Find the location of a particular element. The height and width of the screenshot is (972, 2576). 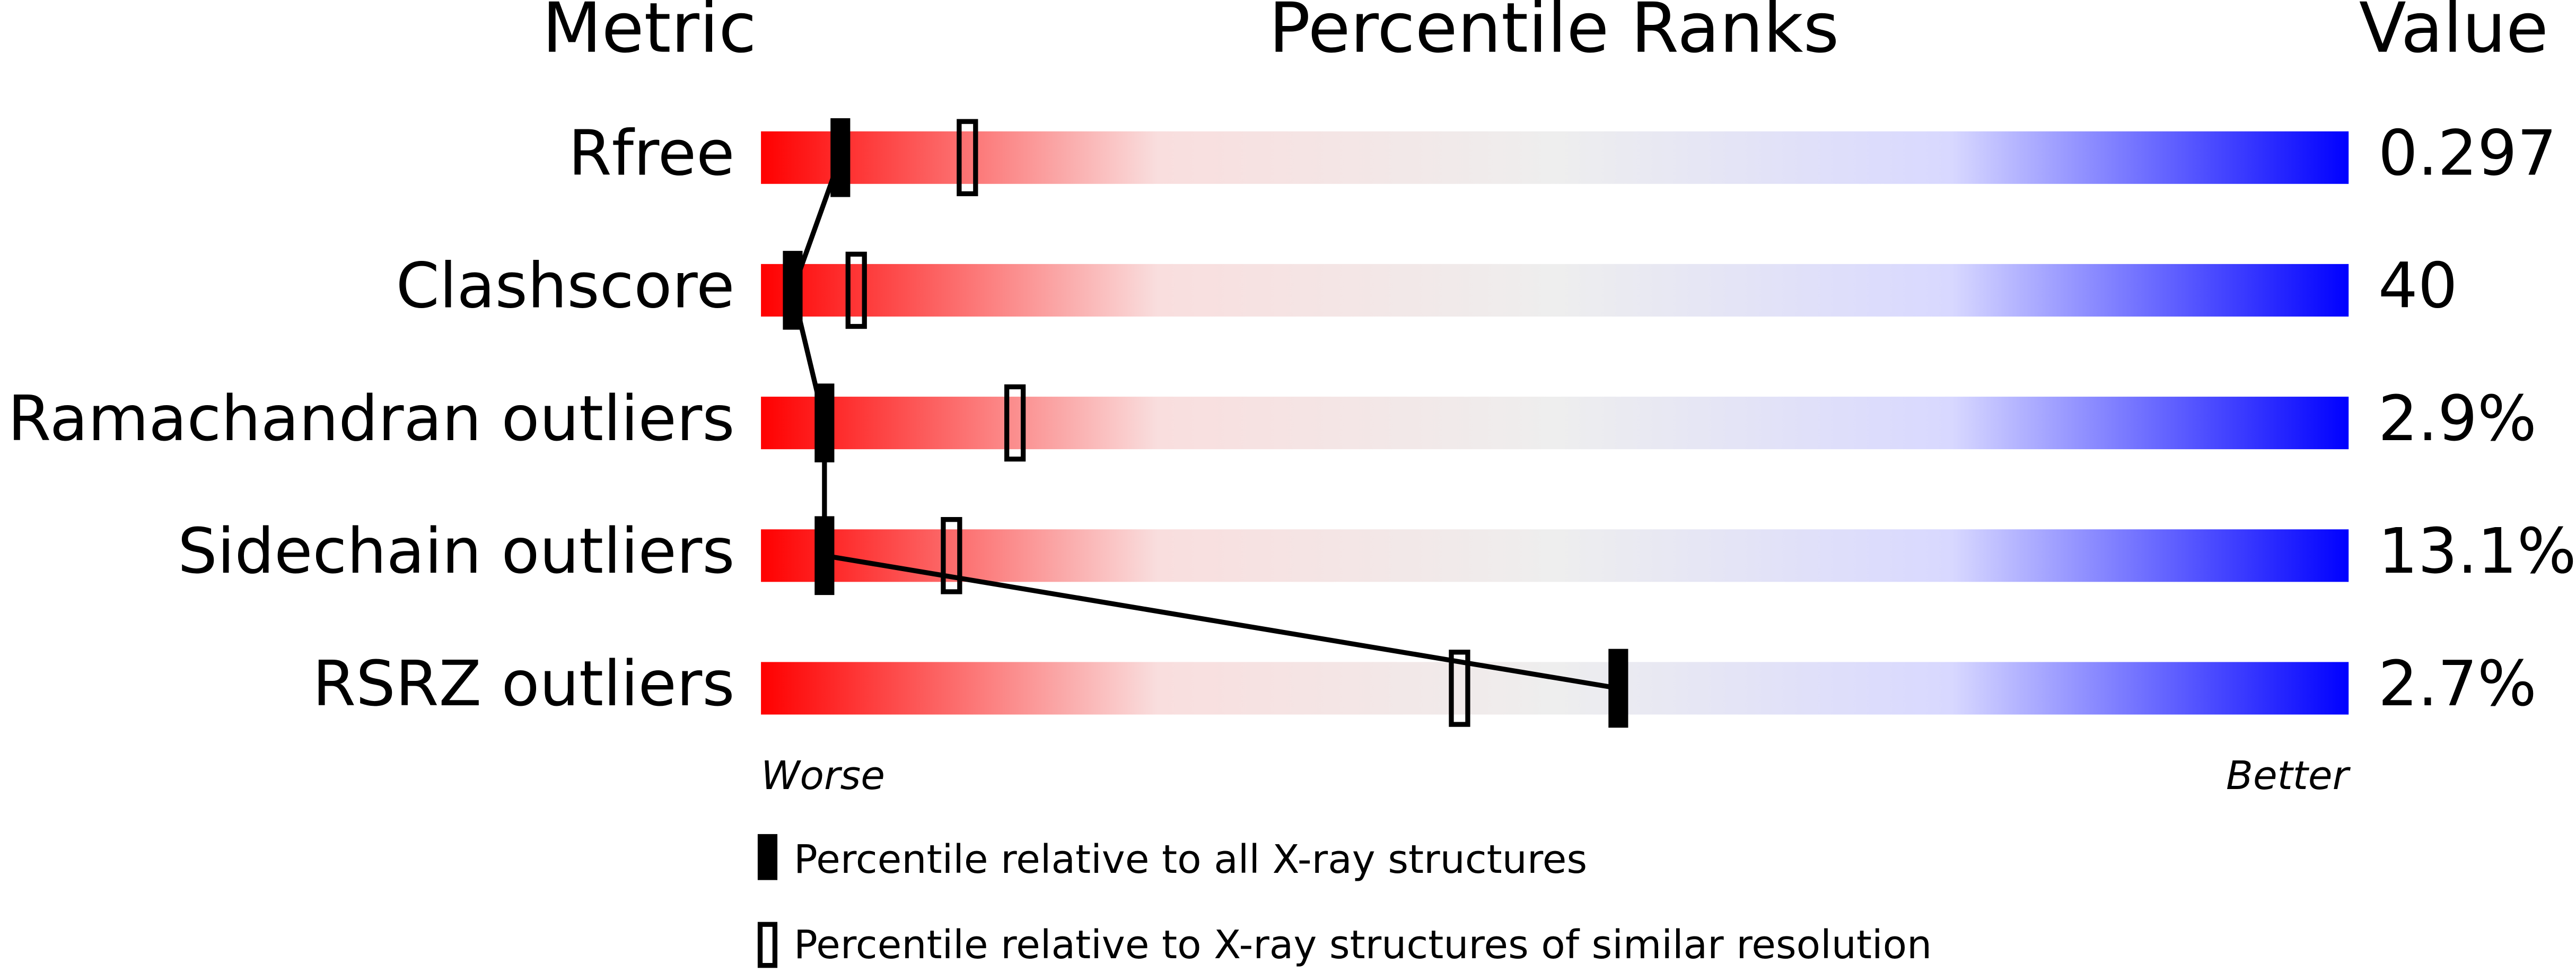

metric-value: 2.9% is located at coordinates (2457, 418).